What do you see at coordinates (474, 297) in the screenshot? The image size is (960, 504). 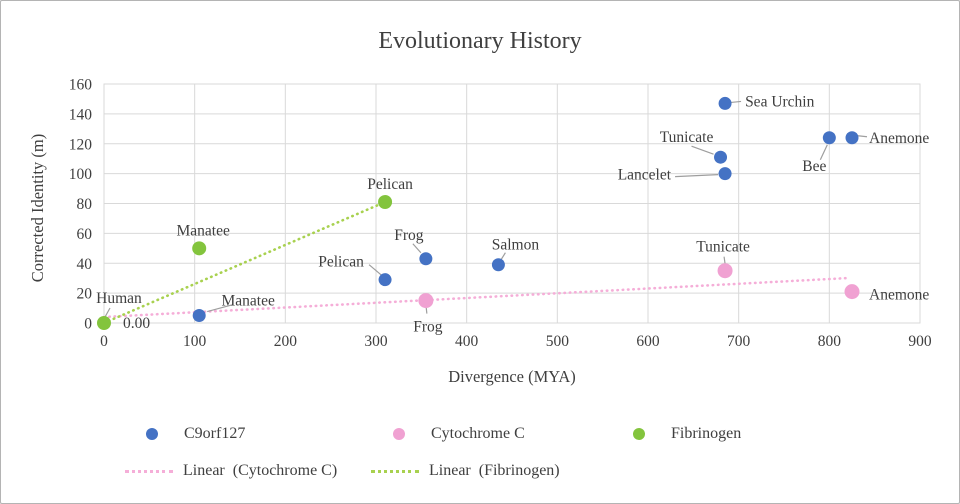 I see `trendline-linear-cytochrome-c-` at bounding box center [474, 297].